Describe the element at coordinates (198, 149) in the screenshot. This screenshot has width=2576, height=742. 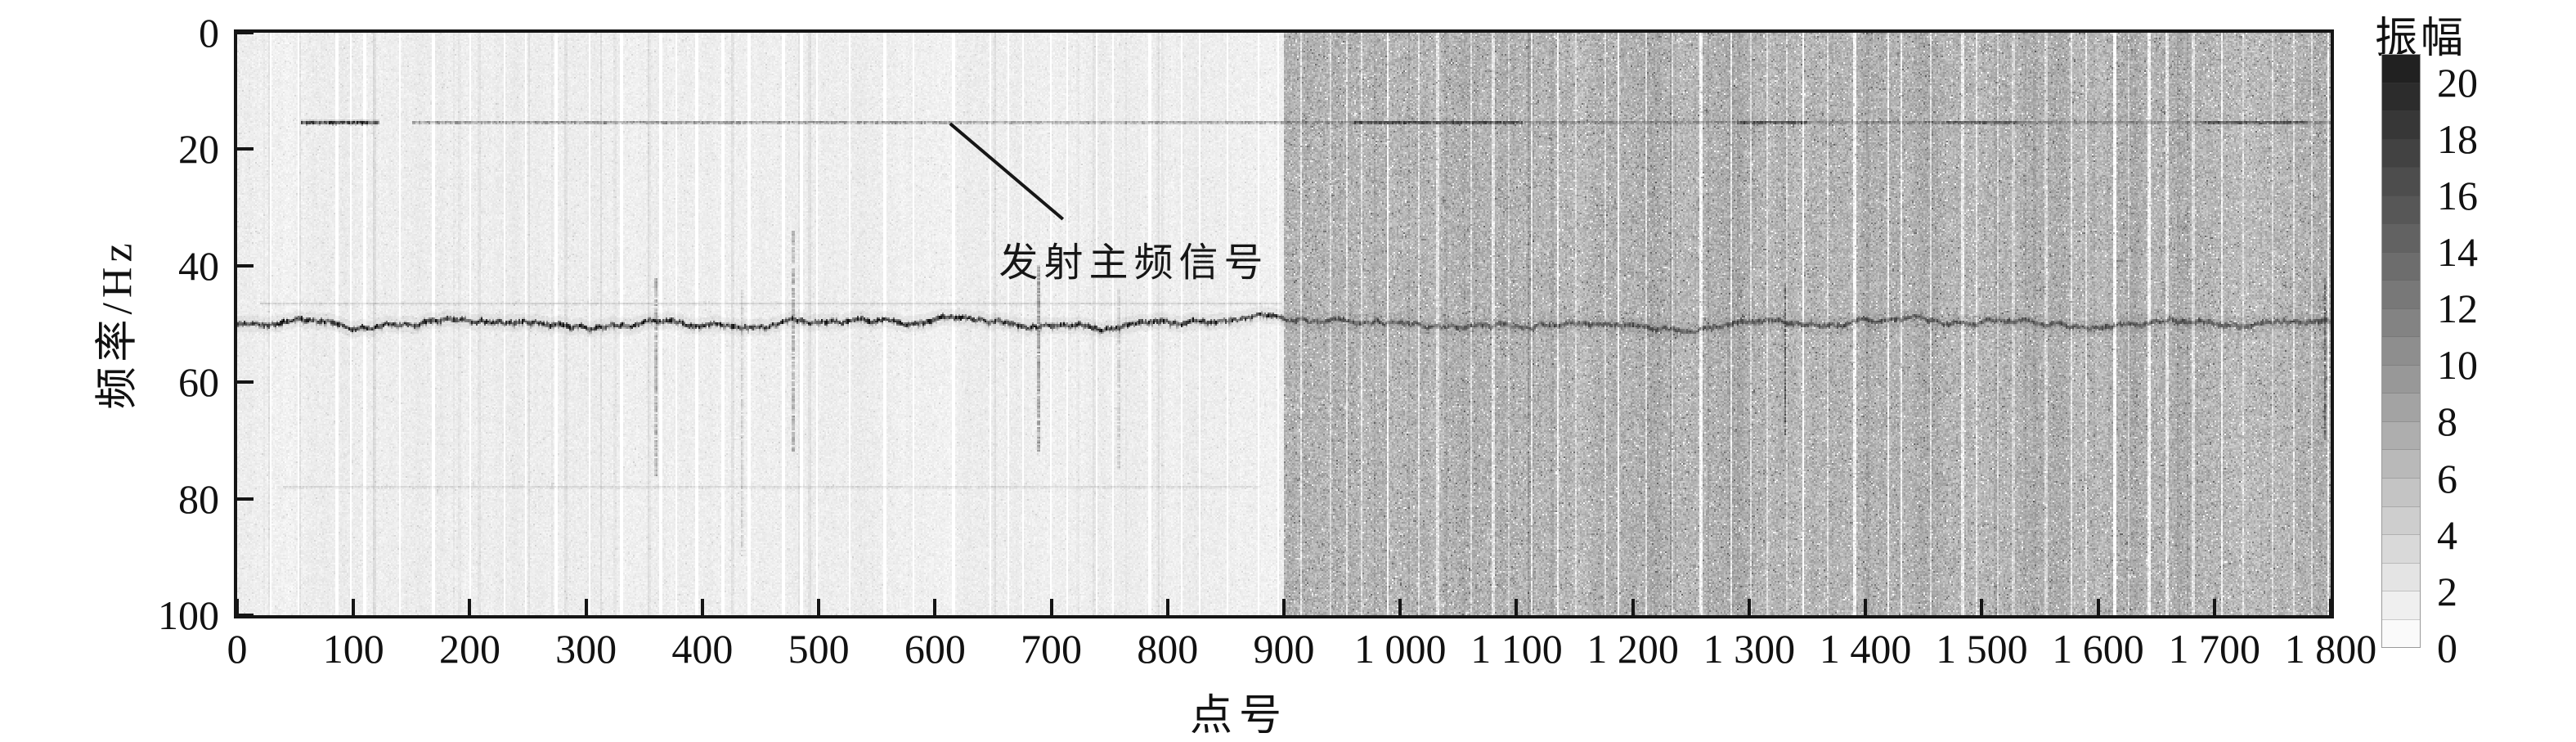
I see `y-tick-label-20: 20` at that location.